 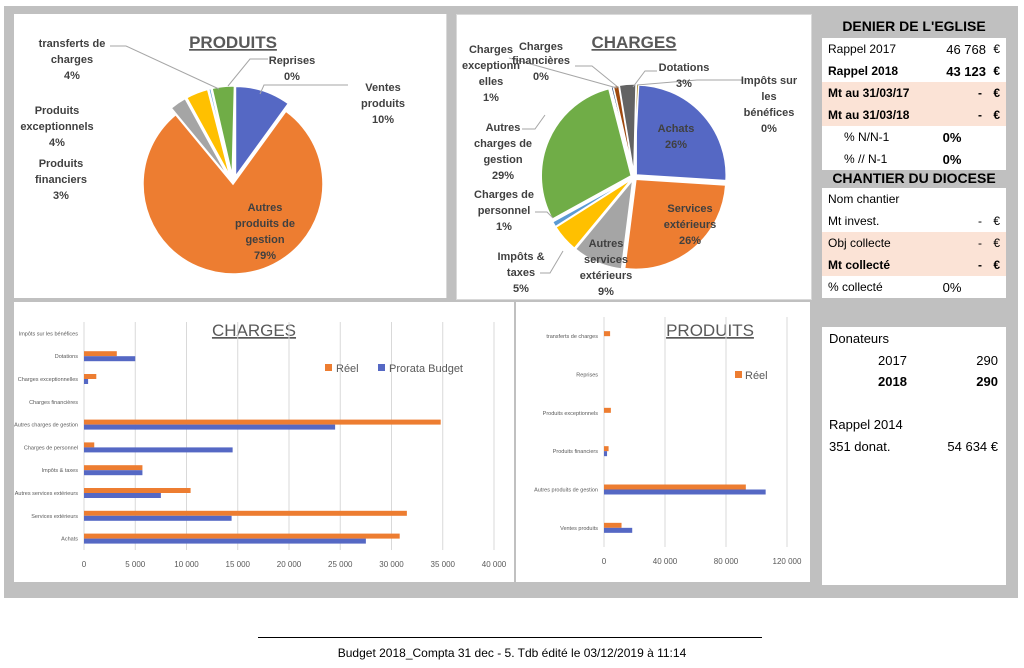 What do you see at coordinates (914, 93) in the screenshot?
I see `table-row: Mt au 31/03/17 - €` at bounding box center [914, 93].